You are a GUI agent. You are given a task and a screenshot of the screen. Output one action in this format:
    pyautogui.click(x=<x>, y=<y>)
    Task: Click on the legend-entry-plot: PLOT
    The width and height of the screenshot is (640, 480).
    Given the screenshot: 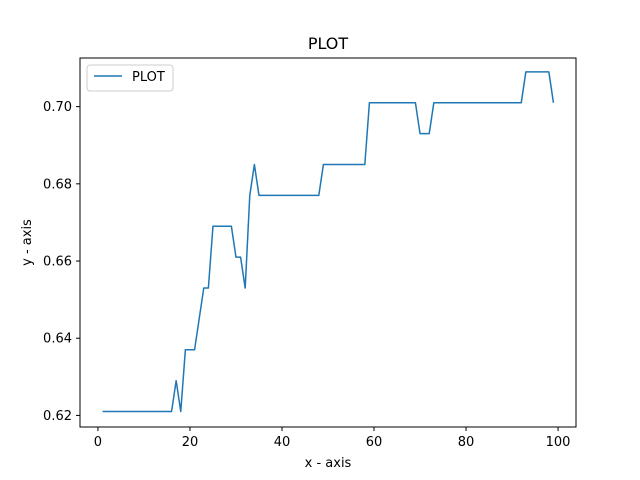 What is the action you would take?
    pyautogui.click(x=148, y=77)
    